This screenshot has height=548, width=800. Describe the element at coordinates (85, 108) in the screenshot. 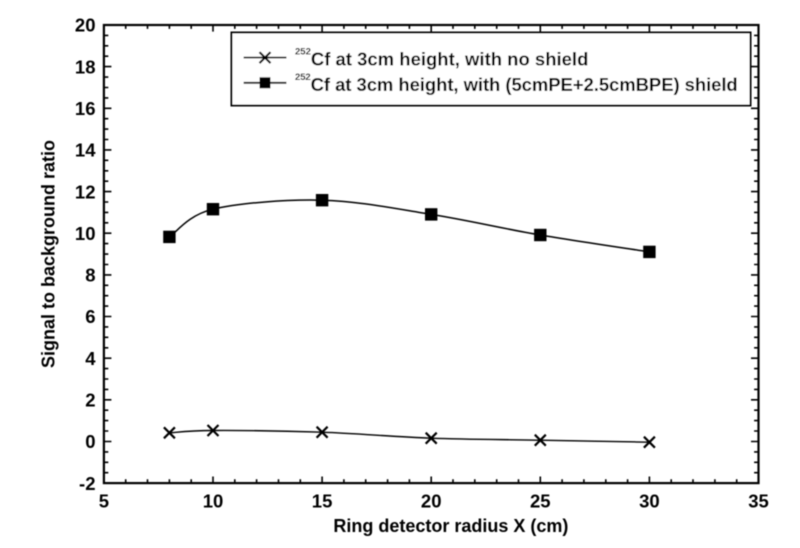

I see `svg-text: 16` at that location.